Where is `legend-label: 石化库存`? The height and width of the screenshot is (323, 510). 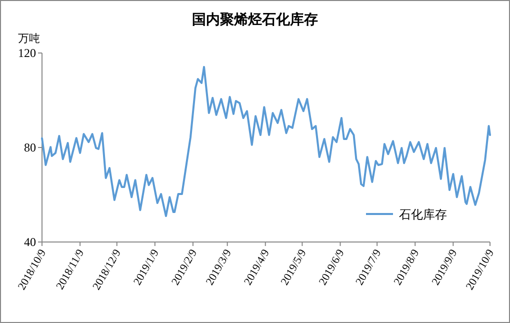
legend-label: 石化库存 is located at coordinates (423, 215).